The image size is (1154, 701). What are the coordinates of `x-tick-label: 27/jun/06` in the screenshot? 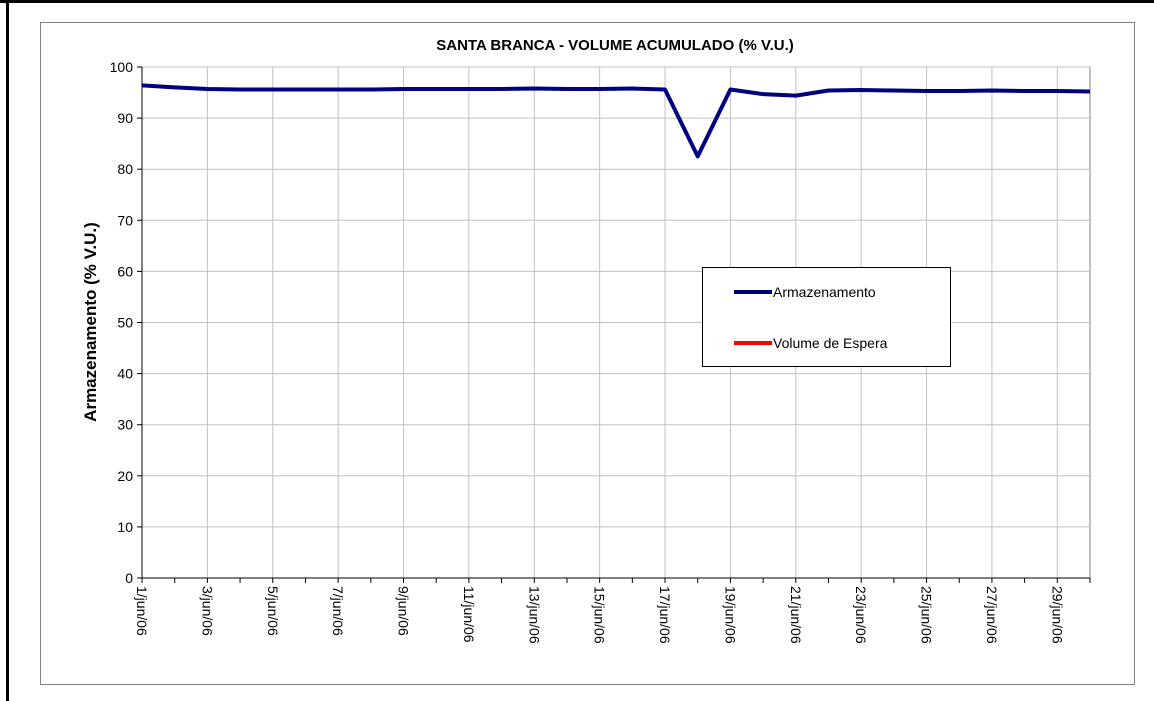 It's located at (992, 615).